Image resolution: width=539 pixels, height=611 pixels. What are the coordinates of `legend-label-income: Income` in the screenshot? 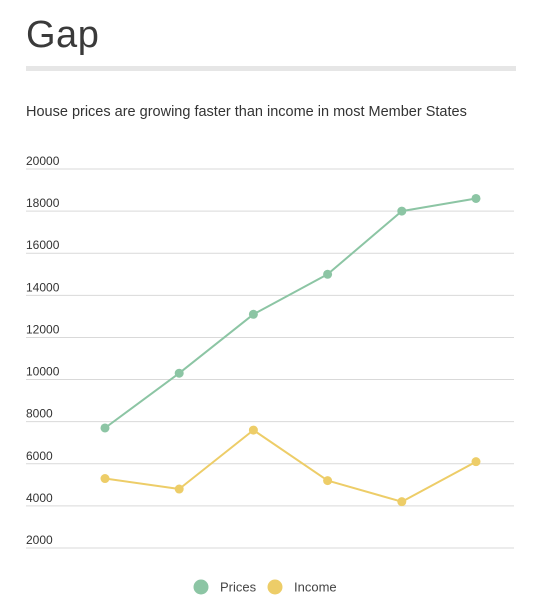 It's located at (315, 587).